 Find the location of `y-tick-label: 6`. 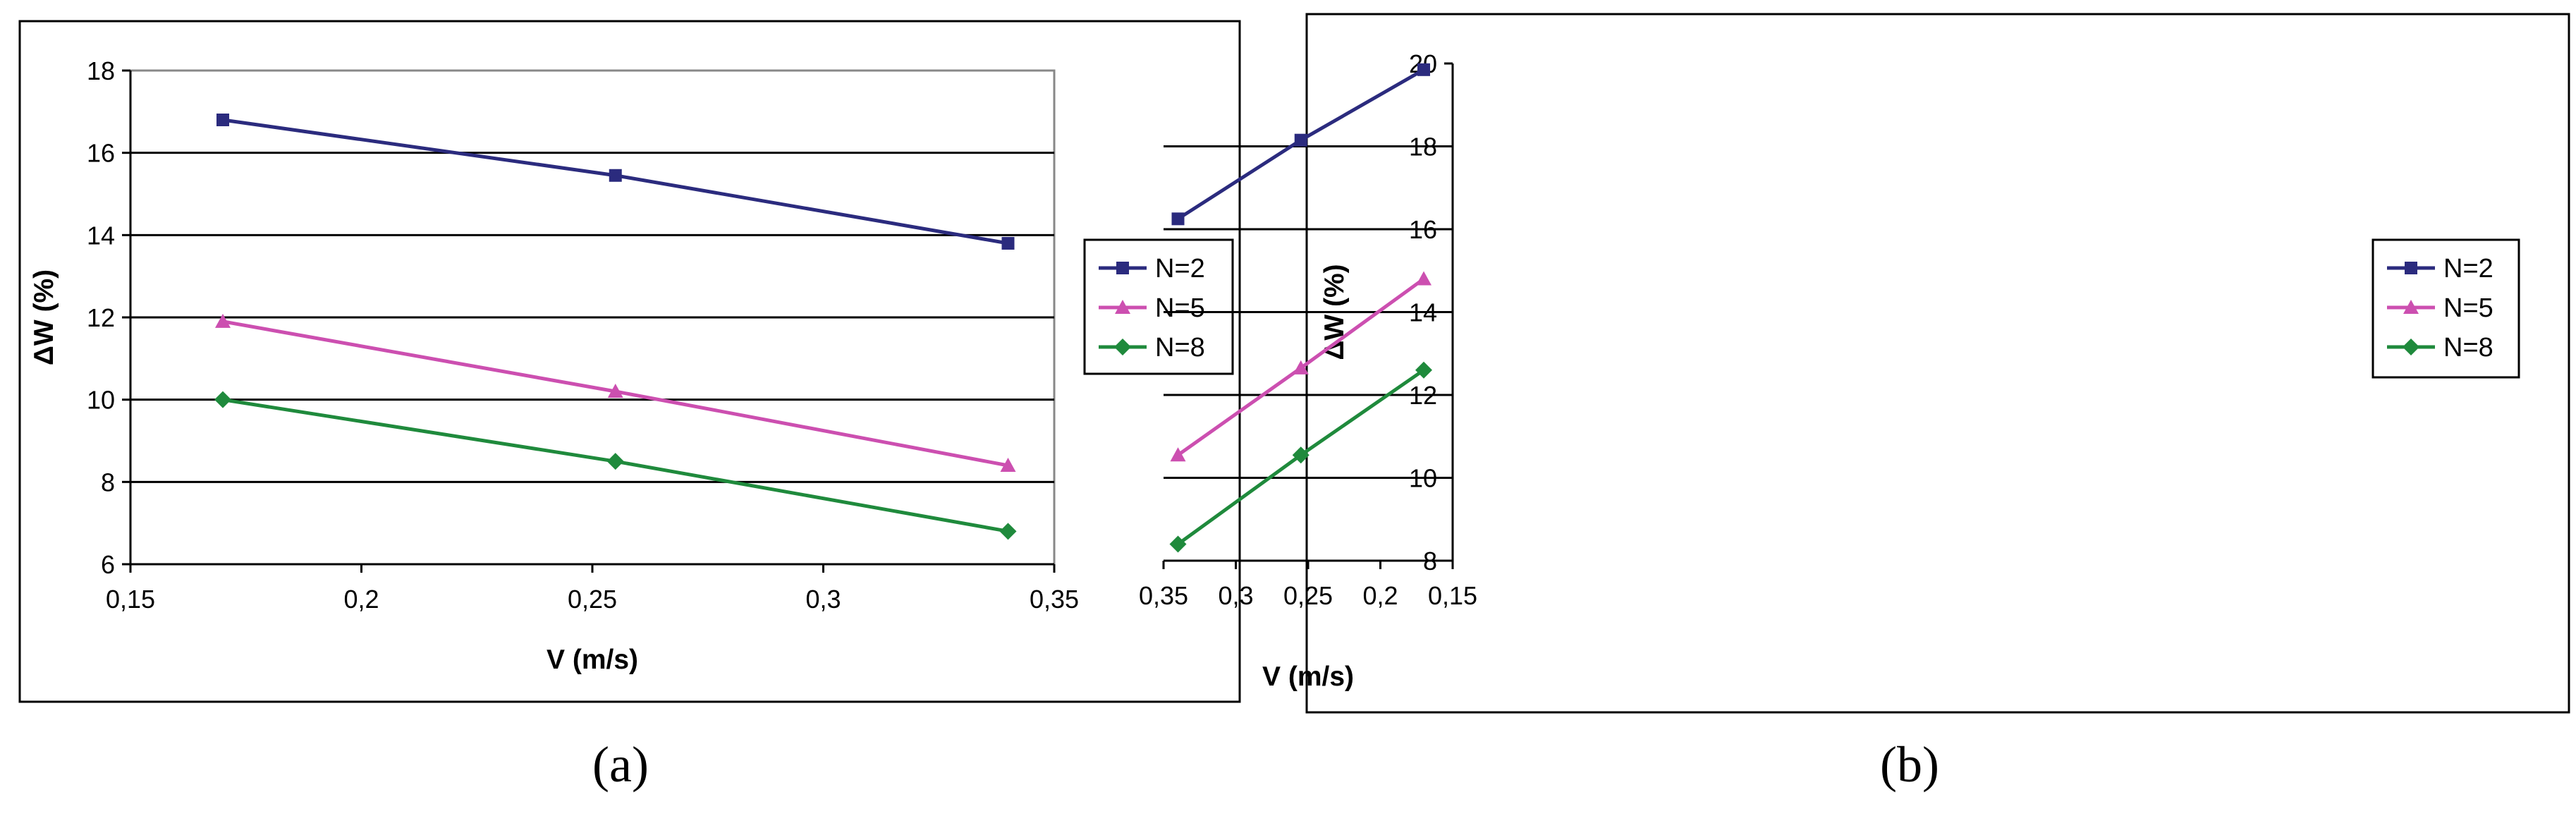

y-tick-label: 6 is located at coordinates (108, 565).